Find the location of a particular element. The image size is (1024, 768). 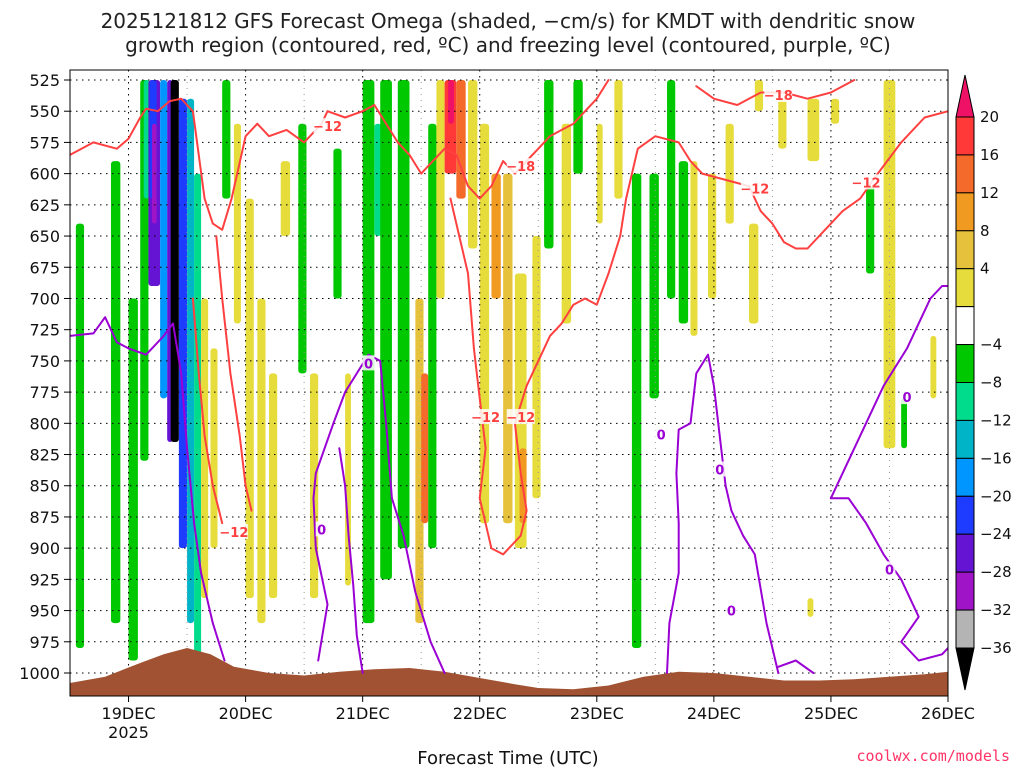

x-tick-sublabel-year: 2025 is located at coordinates (128, 732).